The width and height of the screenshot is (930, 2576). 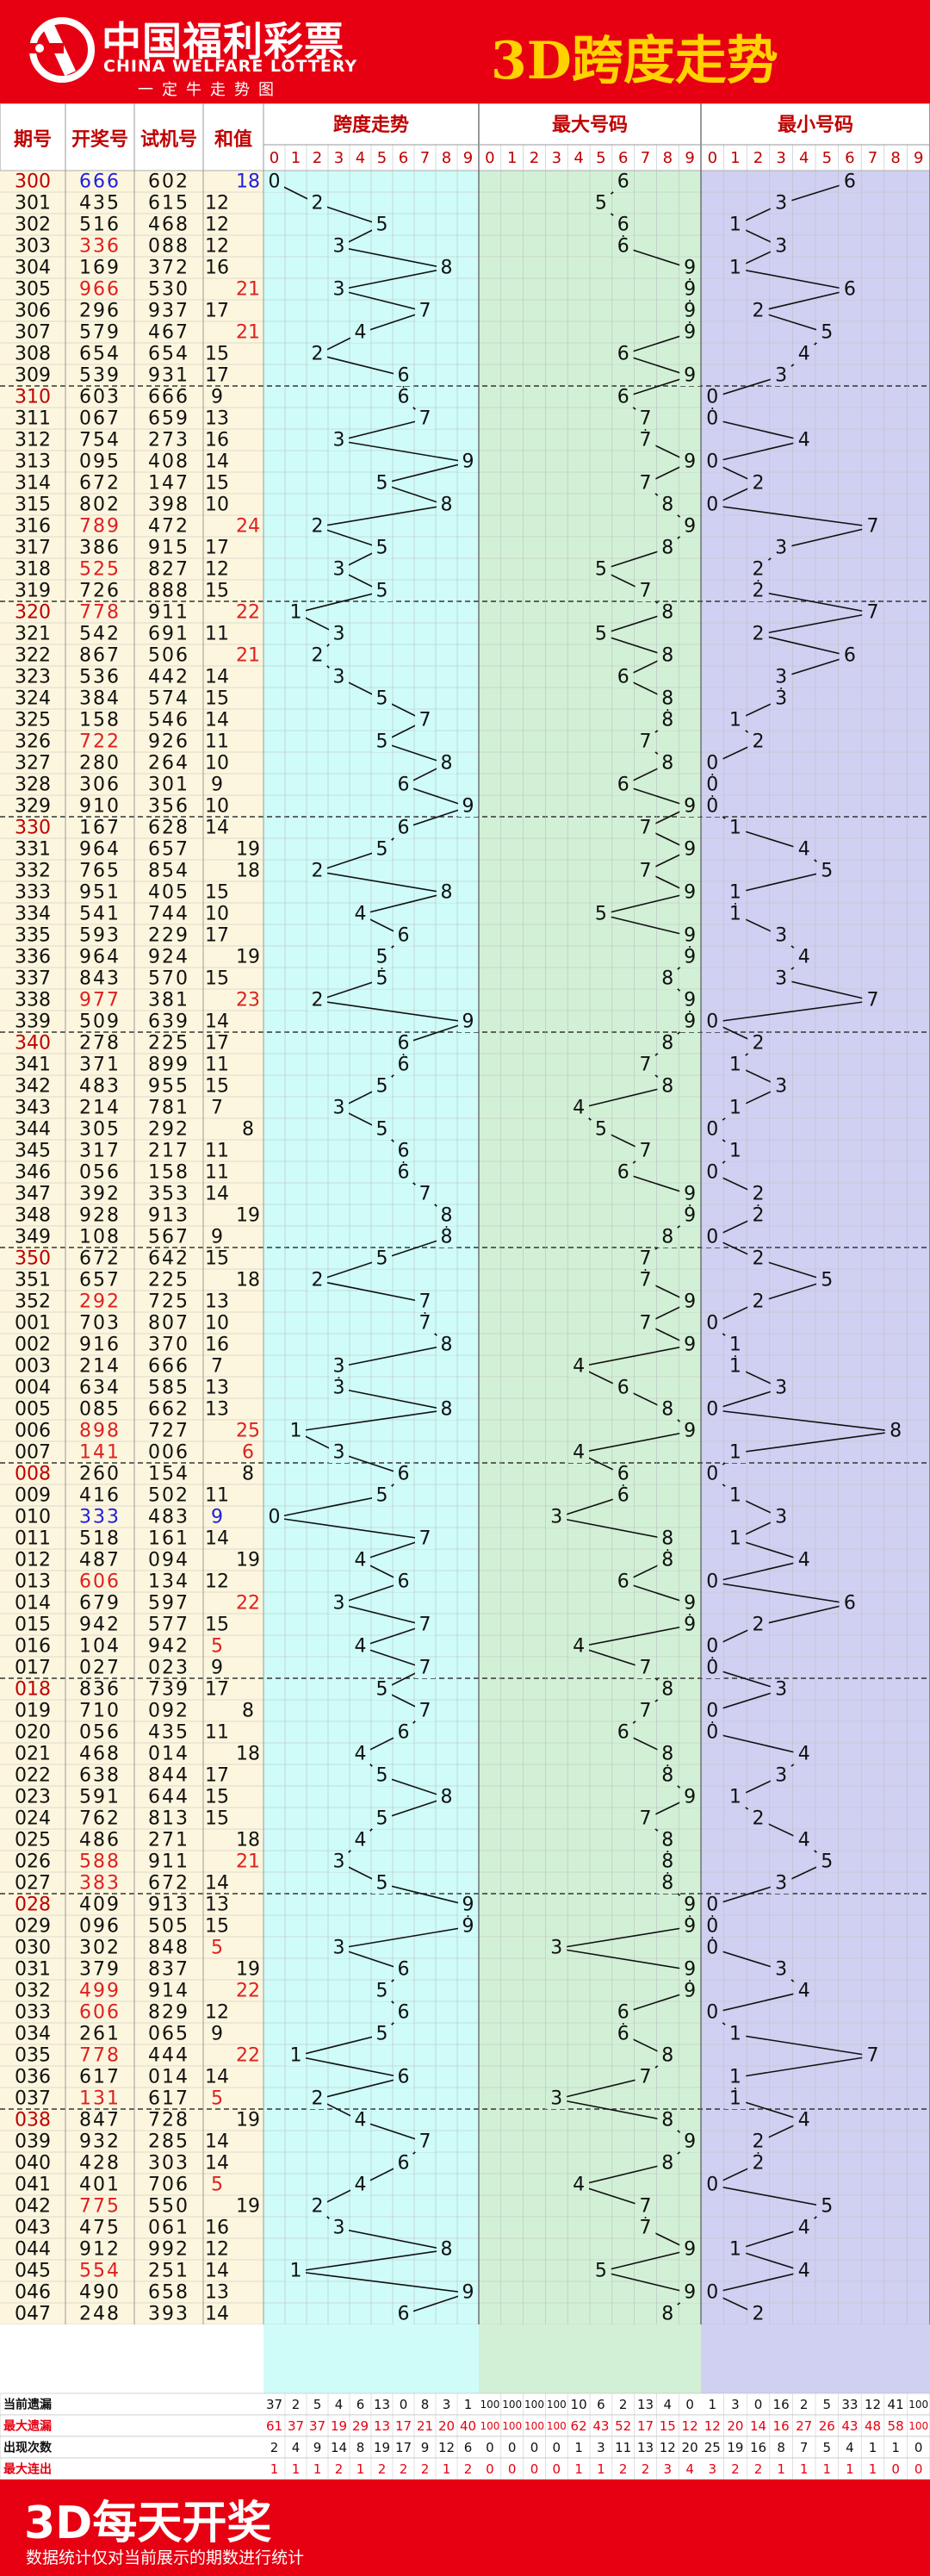 I want to click on value-point-min: 5, so click(x=827, y=1280).